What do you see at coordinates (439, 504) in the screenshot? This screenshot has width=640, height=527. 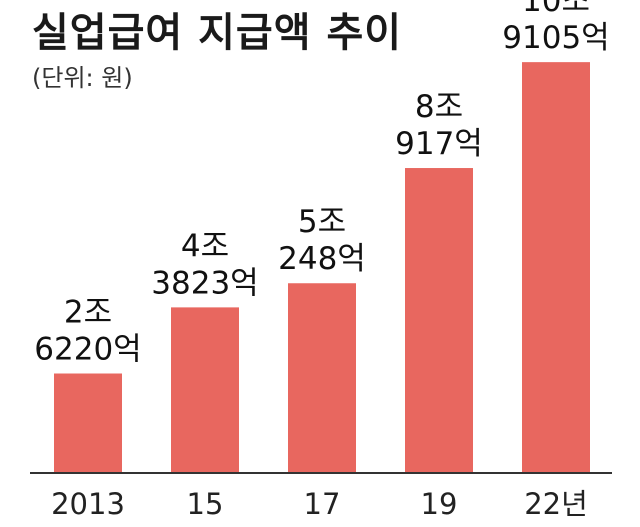 I see `x-tick-label-19: 19` at bounding box center [439, 504].